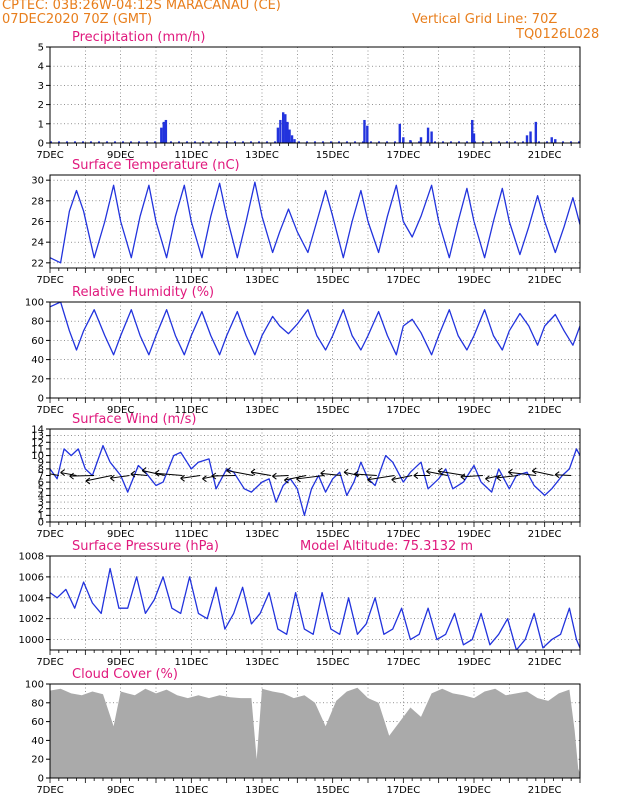  What do you see at coordinates (77, 19) in the screenshot?
I see `date-header: 07DEC2020 70Z (GMT)` at bounding box center [77, 19].